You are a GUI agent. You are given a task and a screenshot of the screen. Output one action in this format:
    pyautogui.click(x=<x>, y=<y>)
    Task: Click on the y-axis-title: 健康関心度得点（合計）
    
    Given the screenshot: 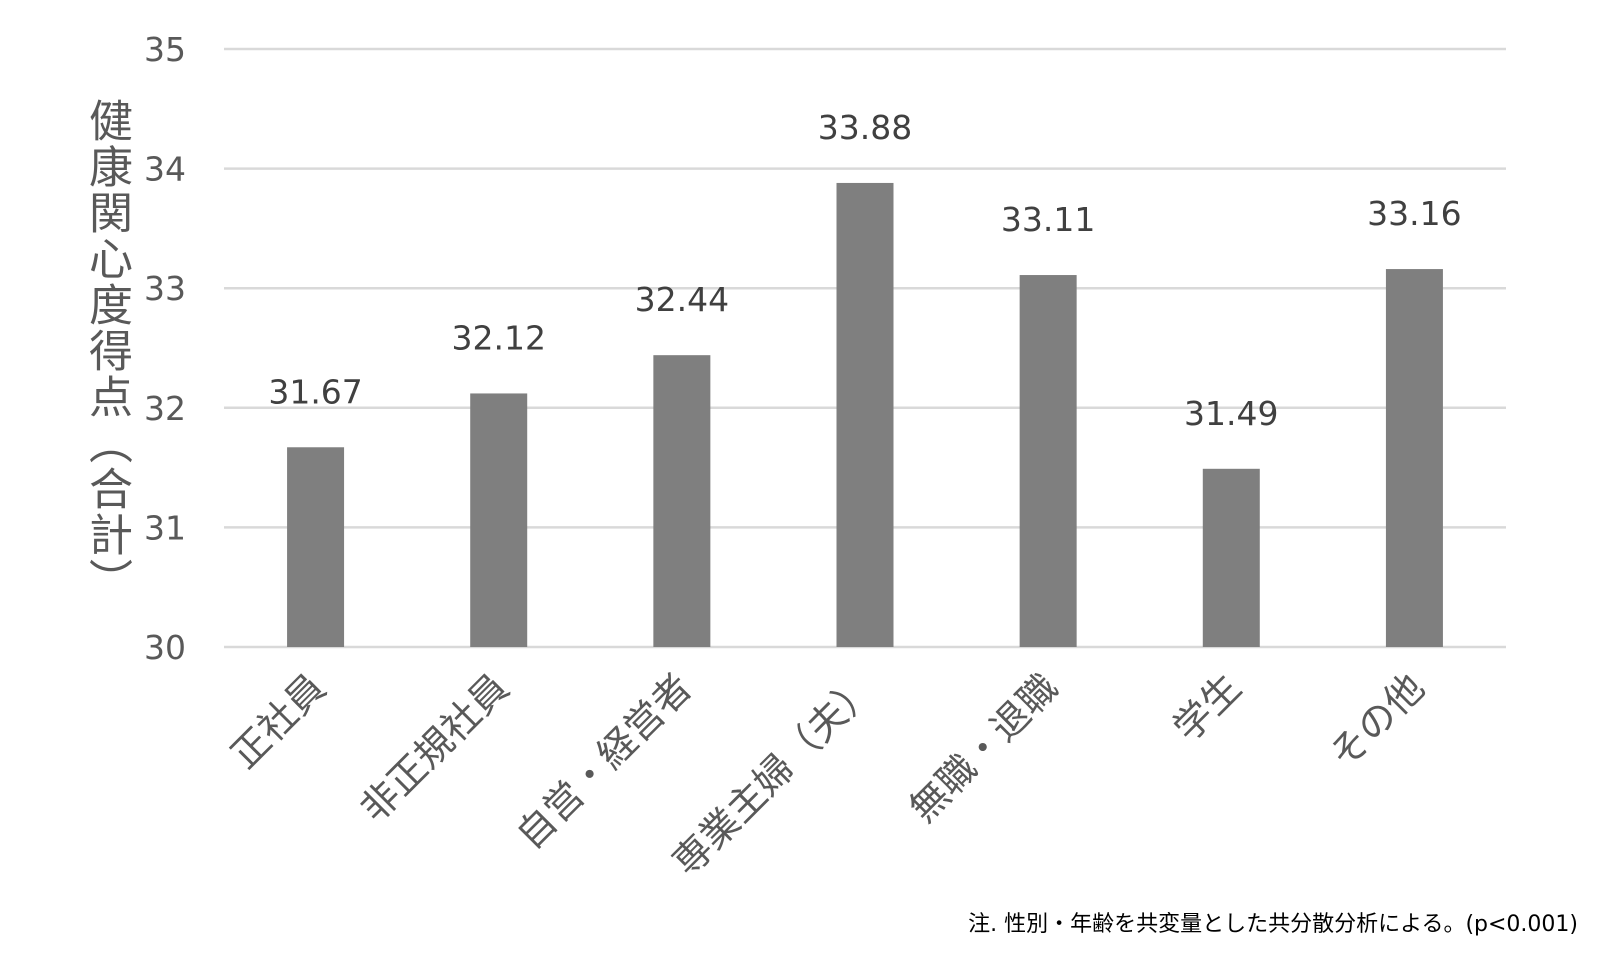 What is the action you would take?
    pyautogui.click(x=106, y=351)
    